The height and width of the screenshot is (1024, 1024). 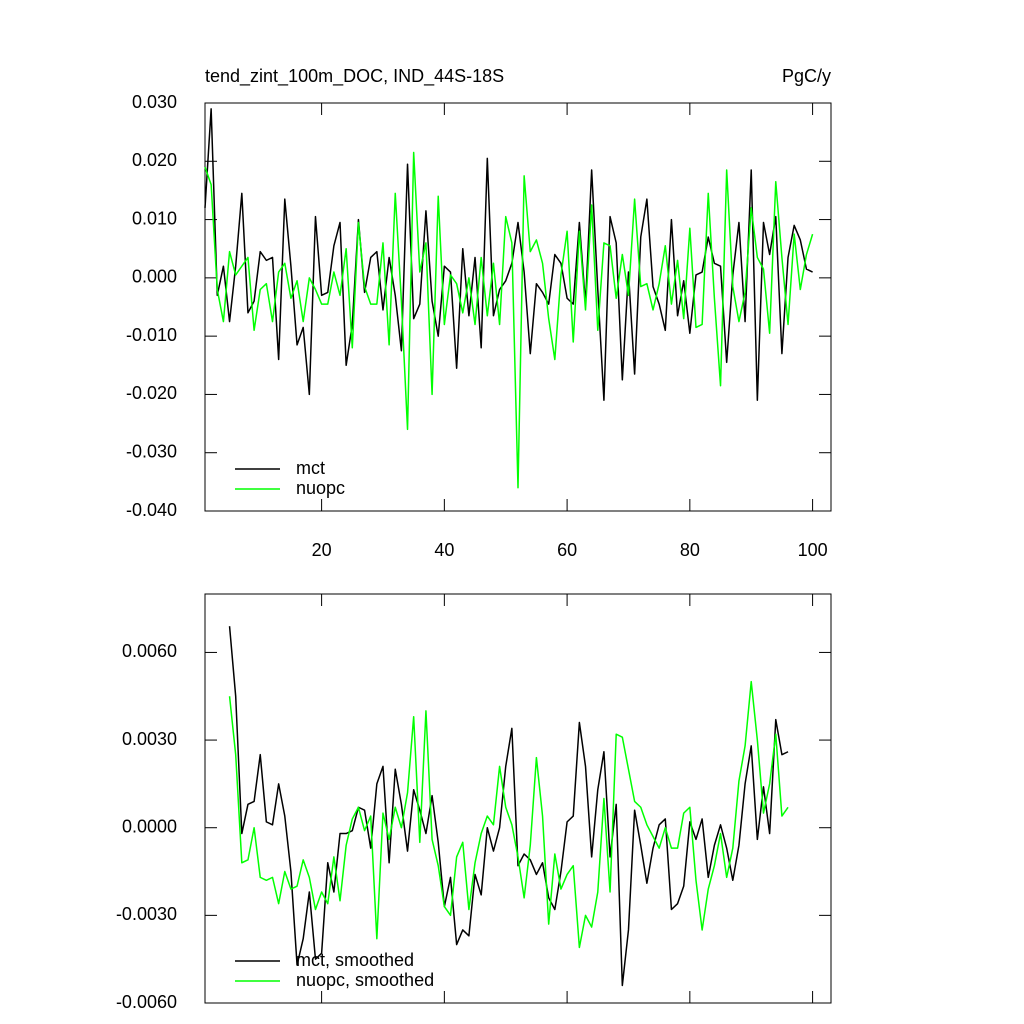 What do you see at coordinates (151, 451) in the screenshot?
I see `y-tick-label: -0.030` at bounding box center [151, 451].